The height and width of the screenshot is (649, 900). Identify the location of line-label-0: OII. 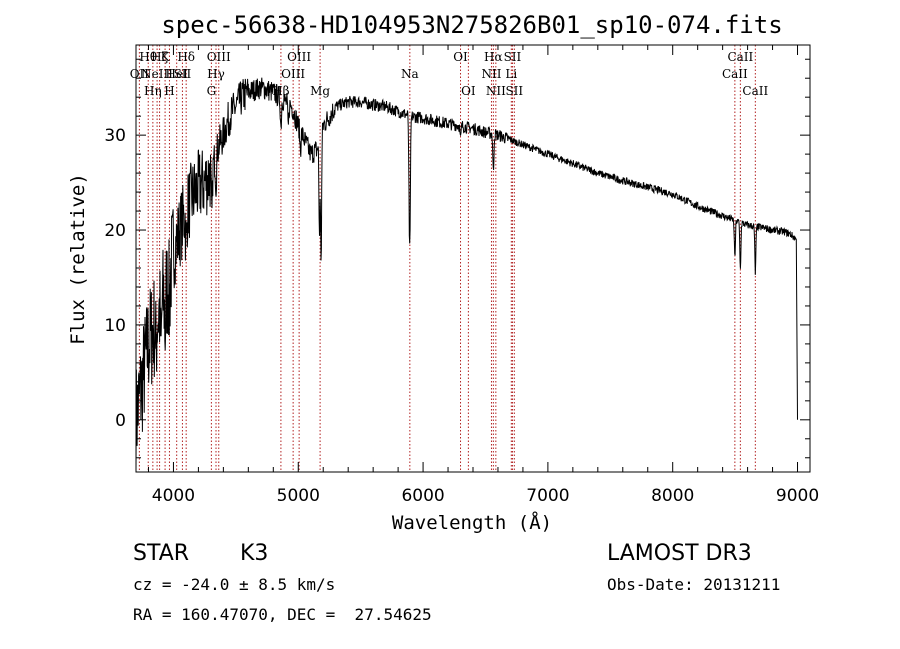
(140, 74).